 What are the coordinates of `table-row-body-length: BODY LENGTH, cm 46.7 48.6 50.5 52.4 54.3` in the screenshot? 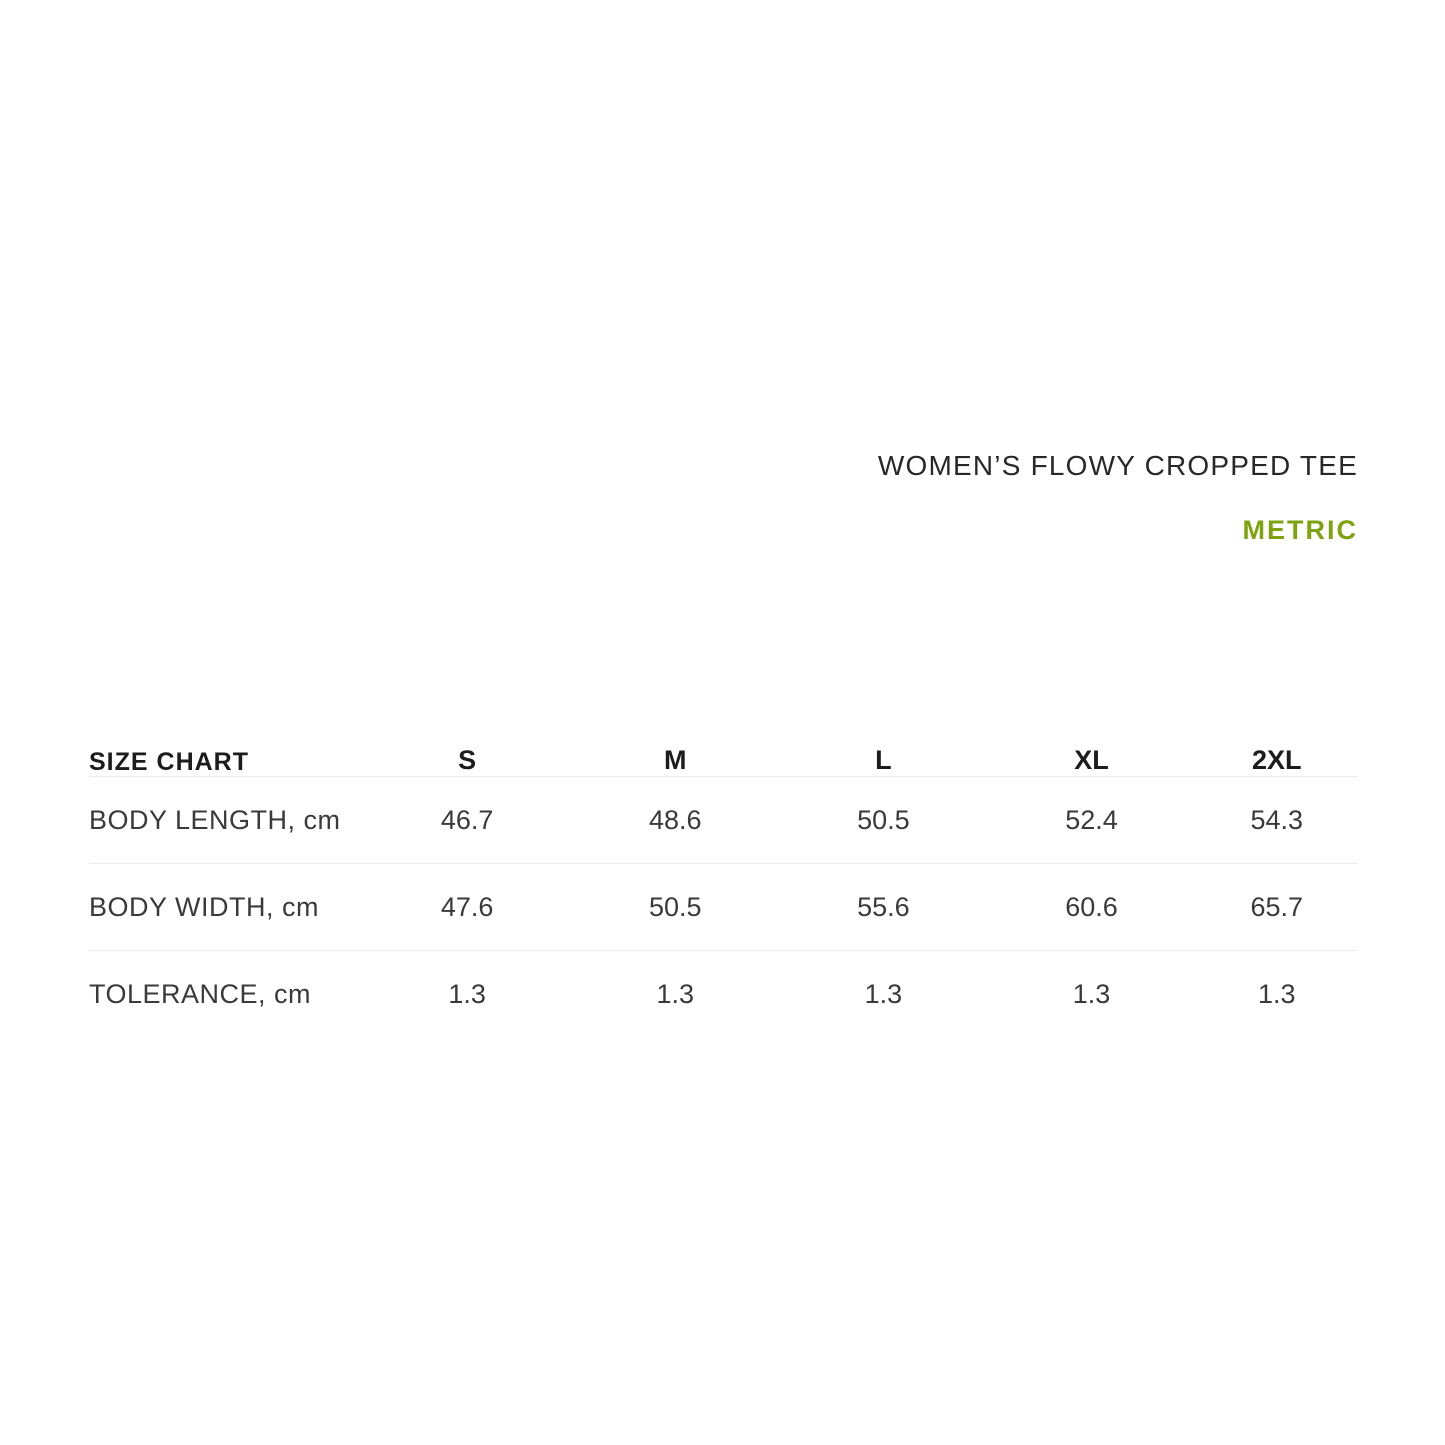 It's located at (723, 820).